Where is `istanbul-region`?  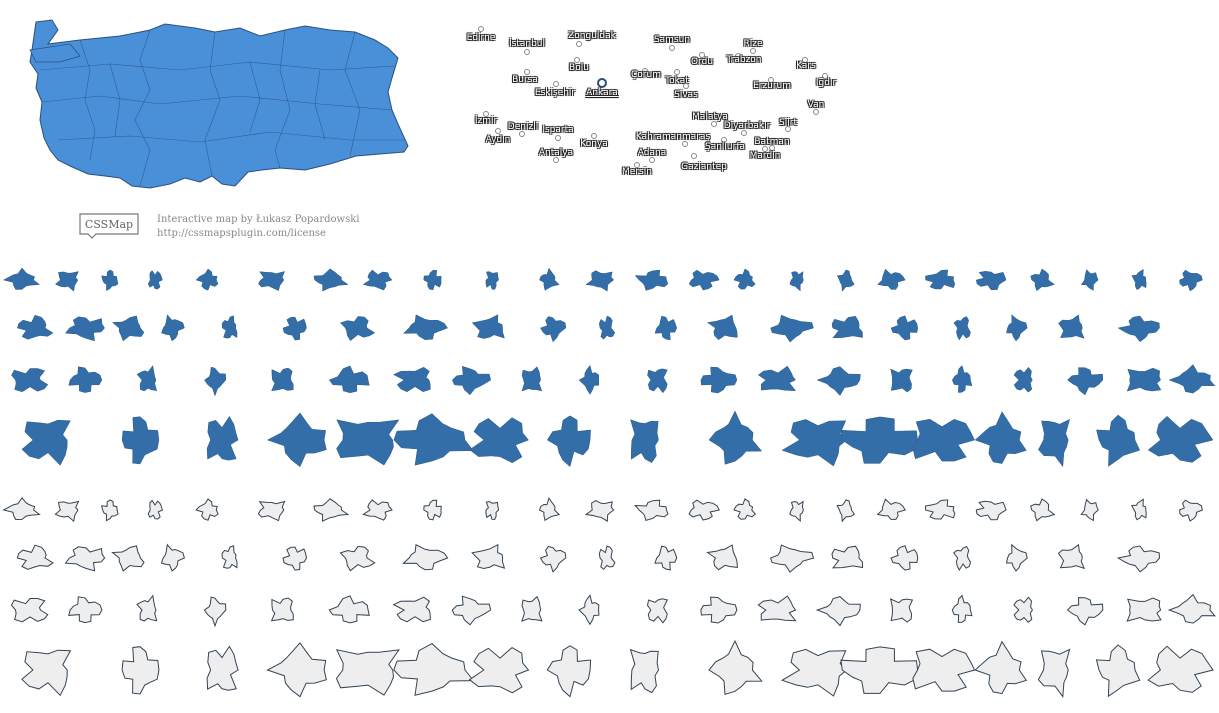 istanbul-region is located at coordinates (55, 53).